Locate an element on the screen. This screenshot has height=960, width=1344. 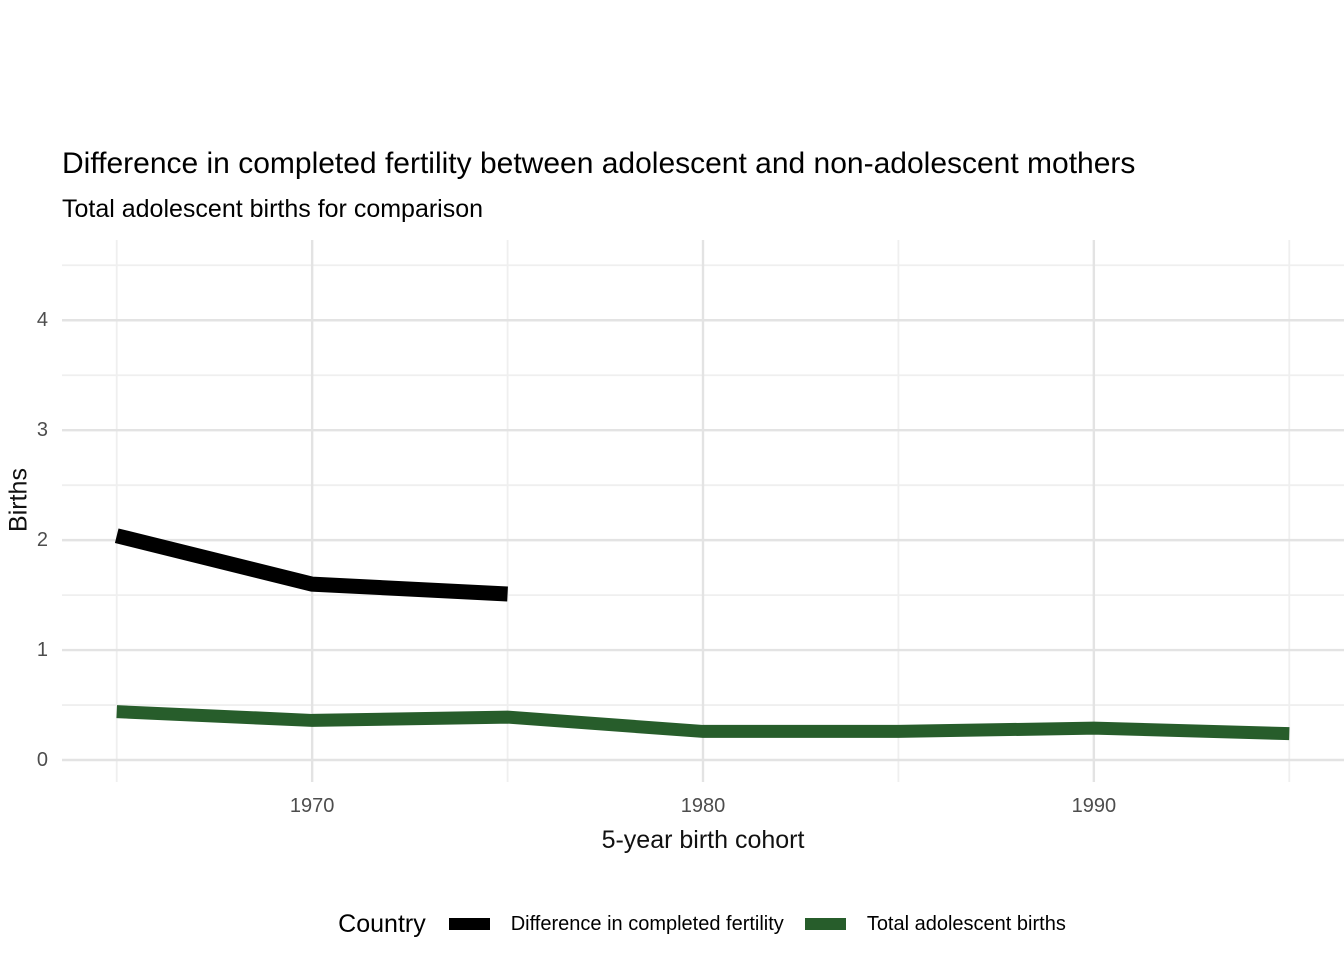
x-tick-label: 1980 is located at coordinates (703, 806).